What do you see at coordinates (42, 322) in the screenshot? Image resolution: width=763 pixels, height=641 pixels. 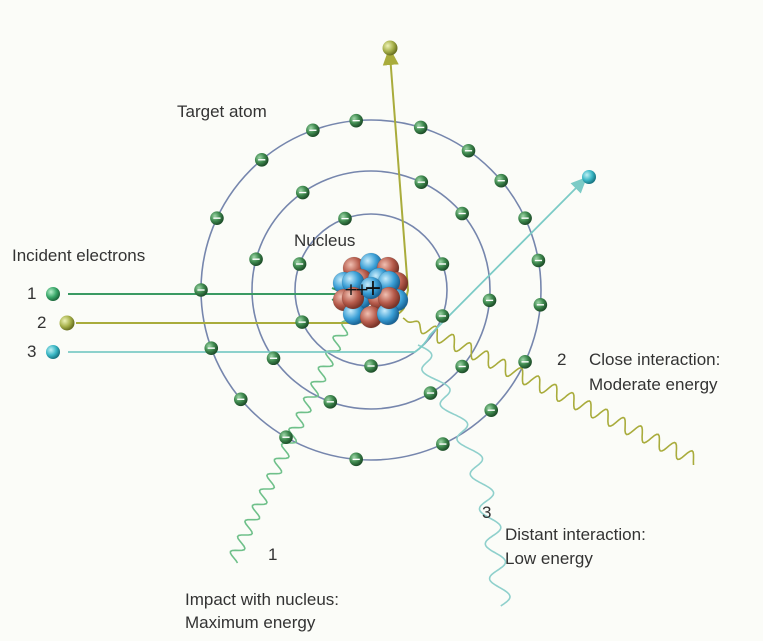 I see `electron-2-number: 2` at bounding box center [42, 322].